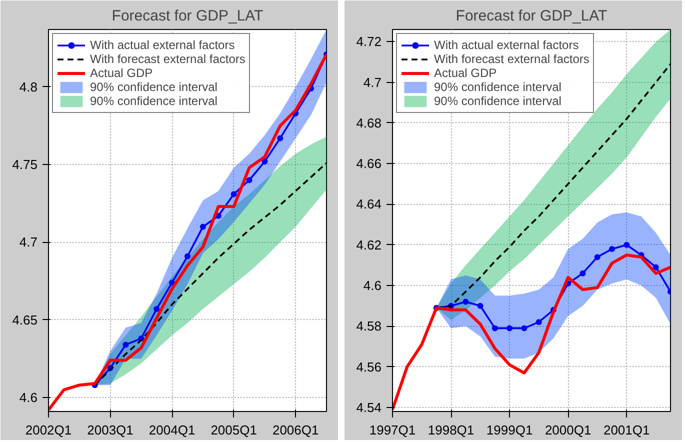 The image size is (685, 442). I want to click on y-tick-label: 4.75, so click(25, 164).